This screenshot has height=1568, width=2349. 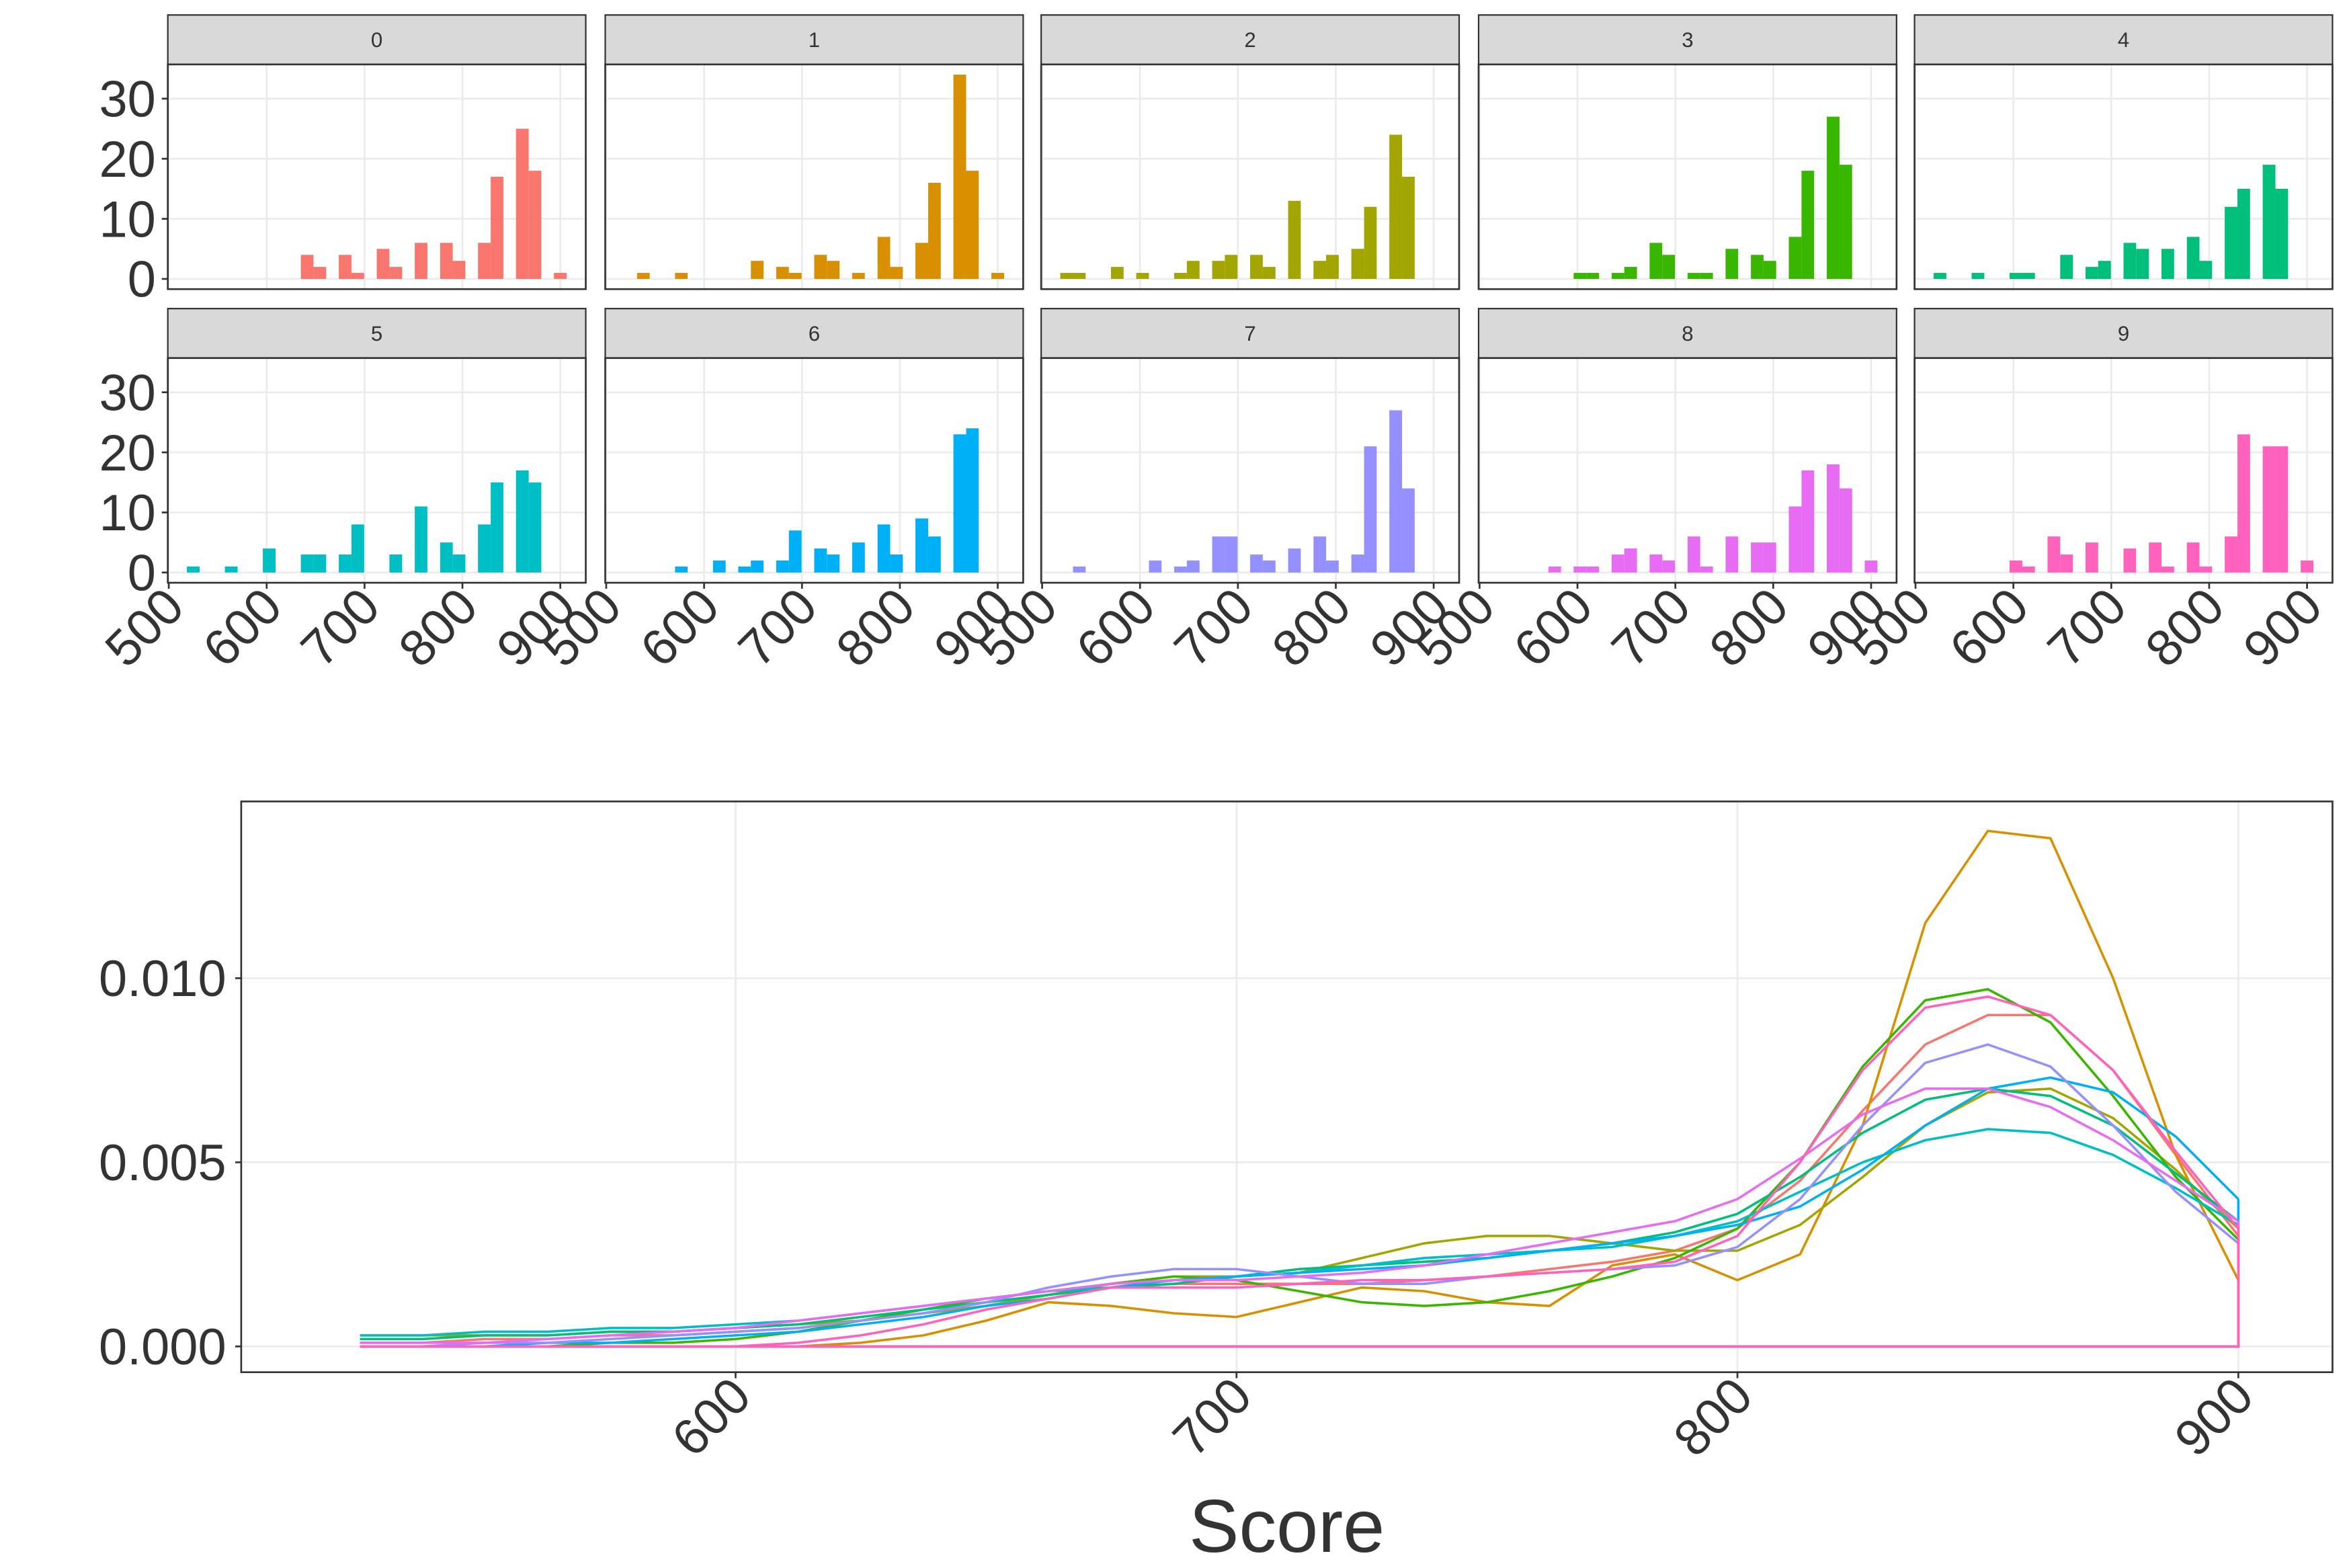 I want to click on y-tick-label: 10, so click(x=127, y=513).